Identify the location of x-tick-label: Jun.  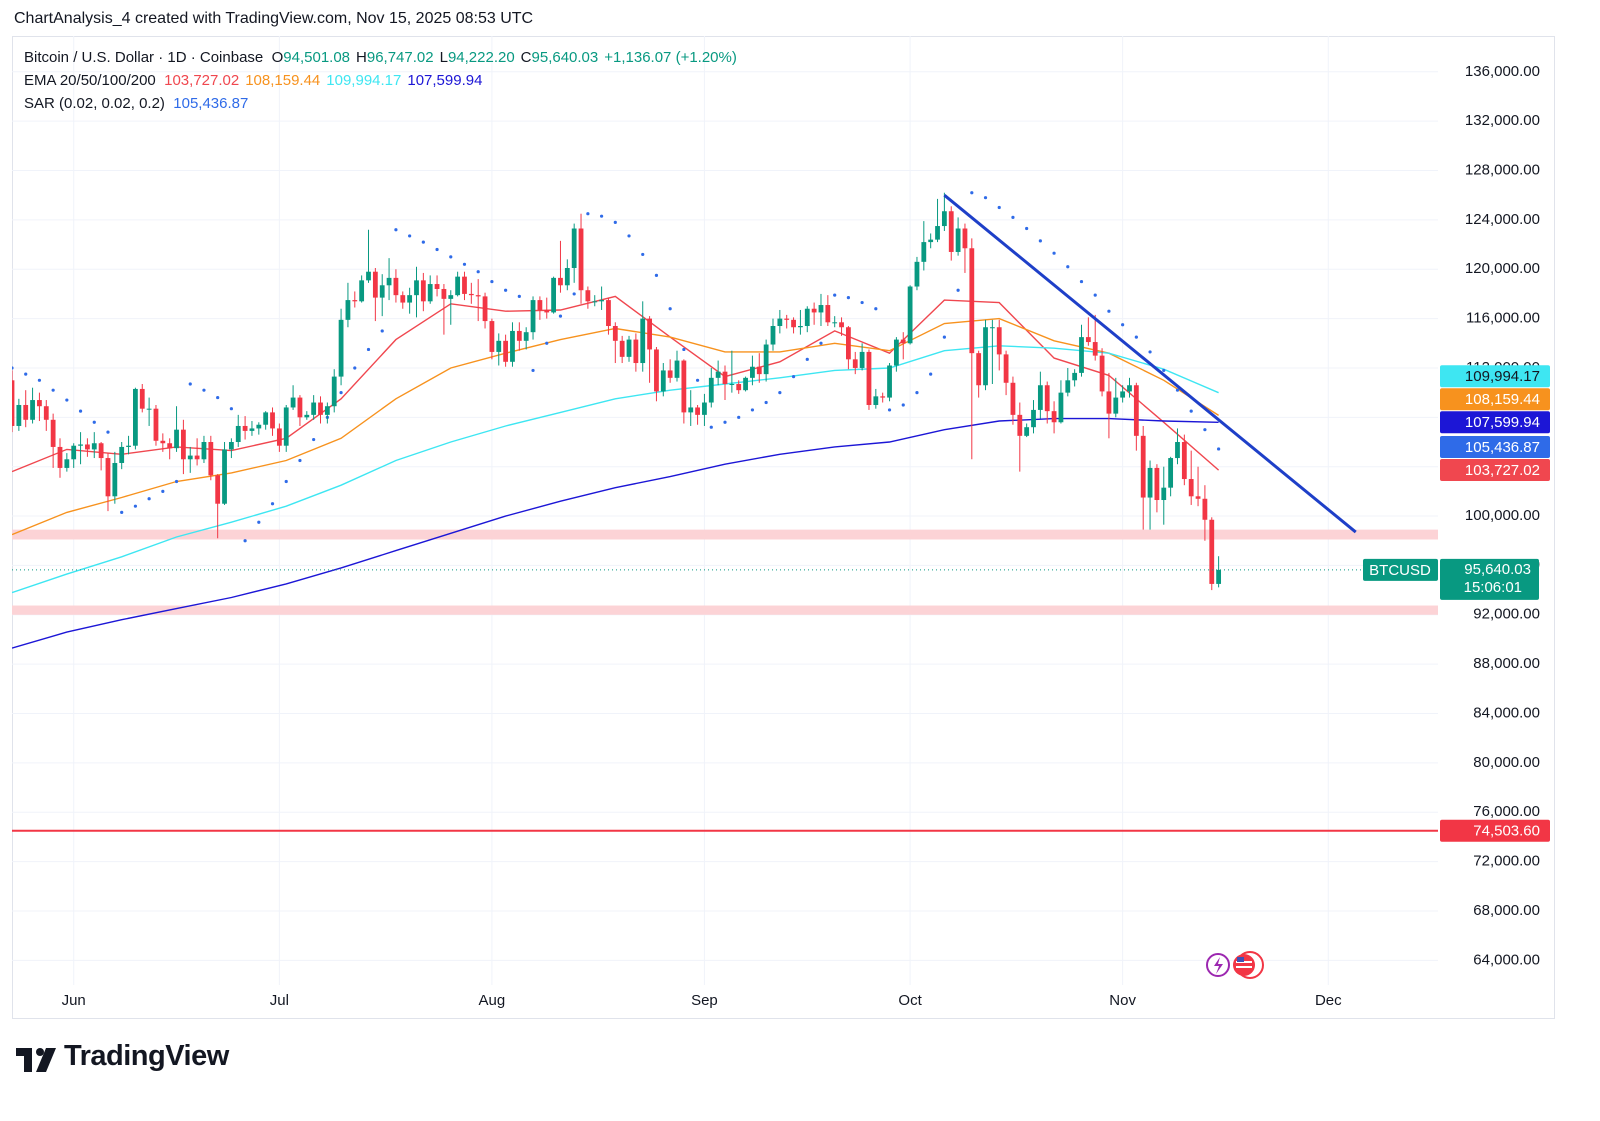
(74, 1000).